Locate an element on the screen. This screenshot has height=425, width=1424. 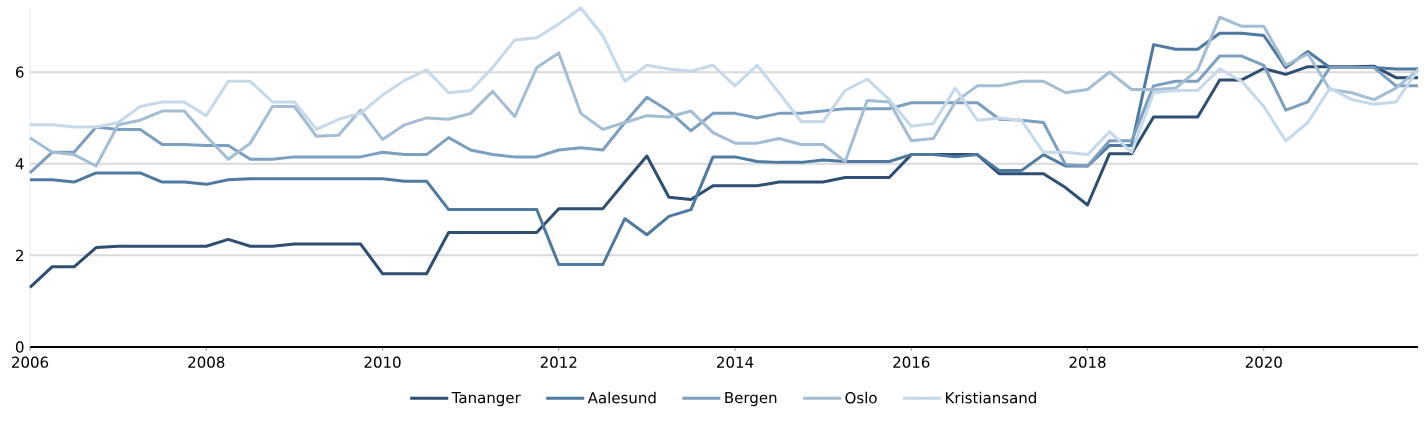
y-tick-label: 6 is located at coordinates (20, 72).